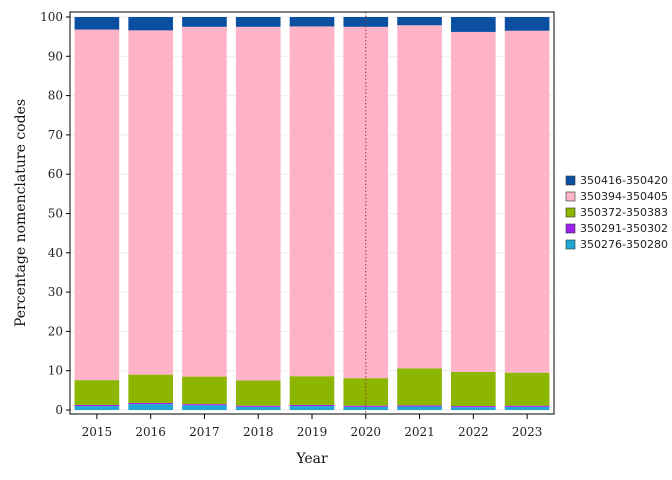 The image size is (672, 480). I want to click on x-axis-title: Year, so click(311, 459).